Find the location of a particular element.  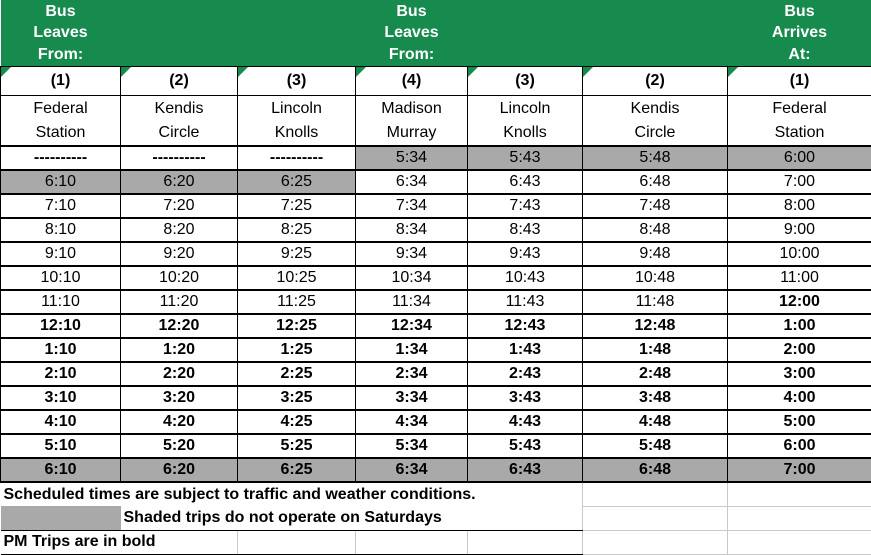

footnote-row-shaded: Shaded trips do not operate on Saturdays is located at coordinates (436, 518).